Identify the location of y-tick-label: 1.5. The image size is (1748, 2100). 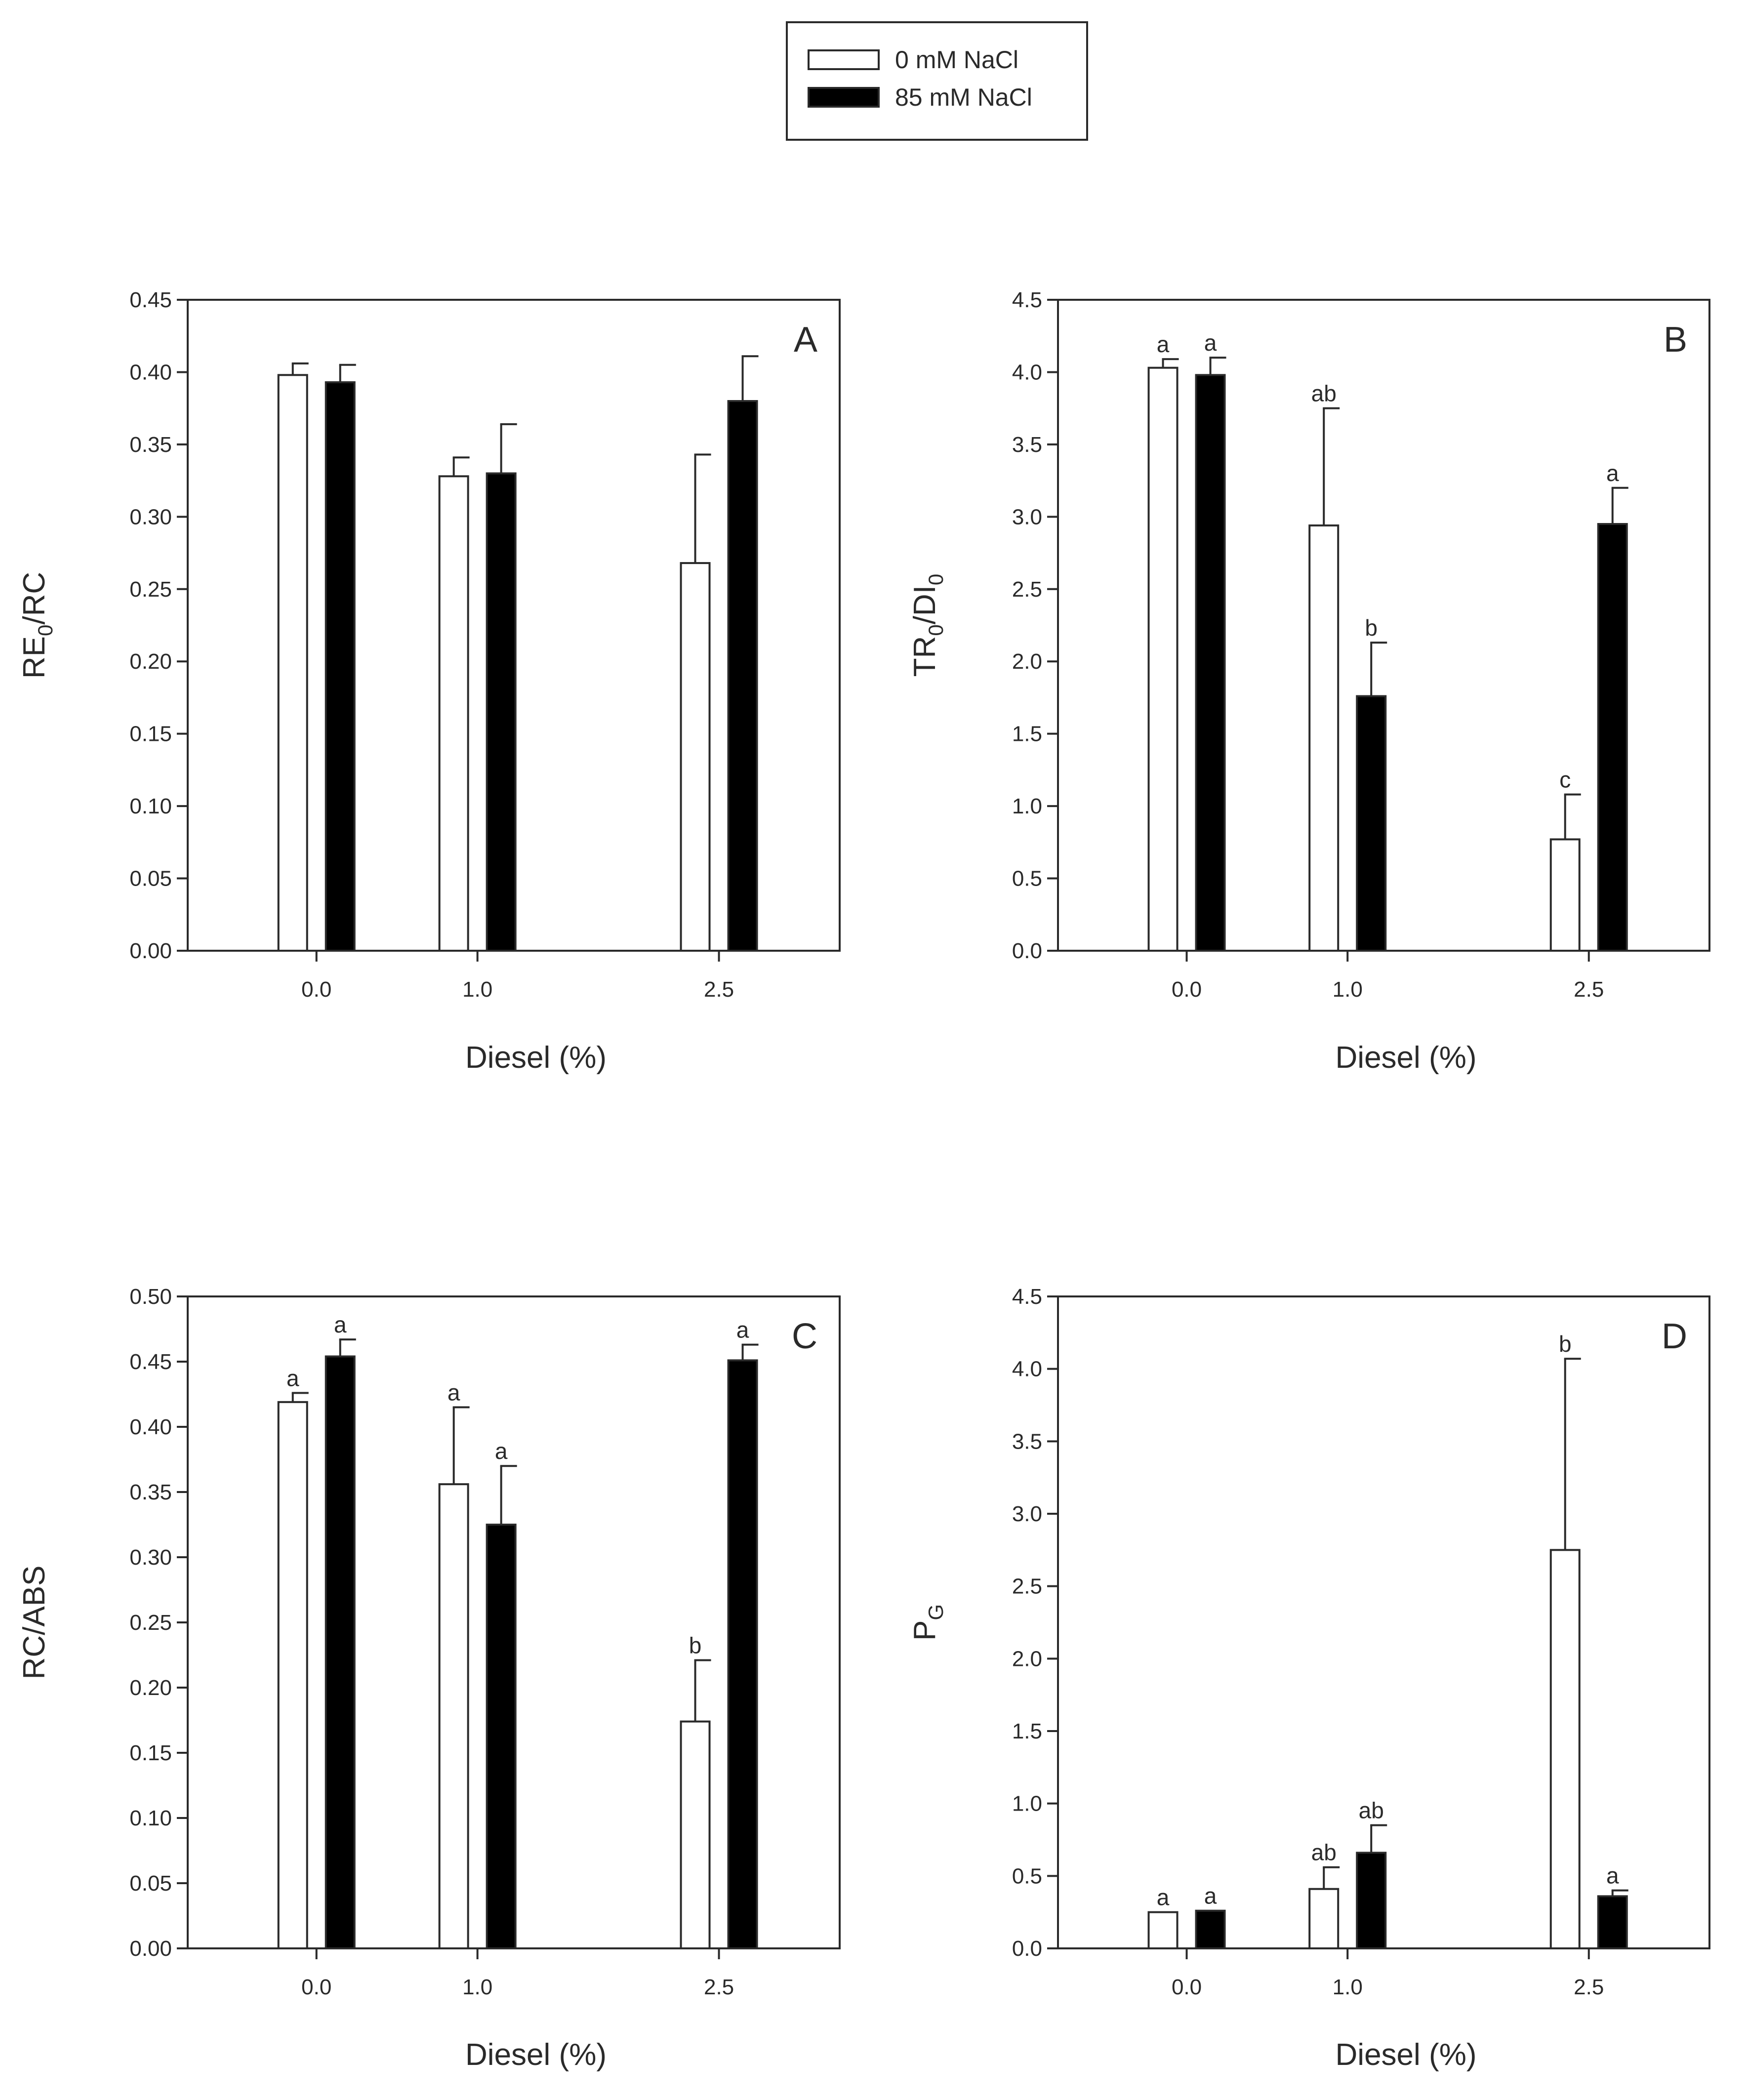
(1027, 734).